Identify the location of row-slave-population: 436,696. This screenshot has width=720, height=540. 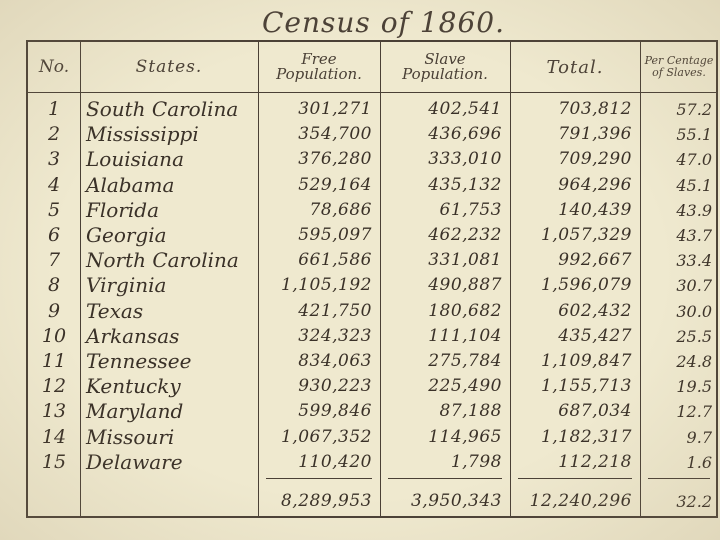
(465, 134).